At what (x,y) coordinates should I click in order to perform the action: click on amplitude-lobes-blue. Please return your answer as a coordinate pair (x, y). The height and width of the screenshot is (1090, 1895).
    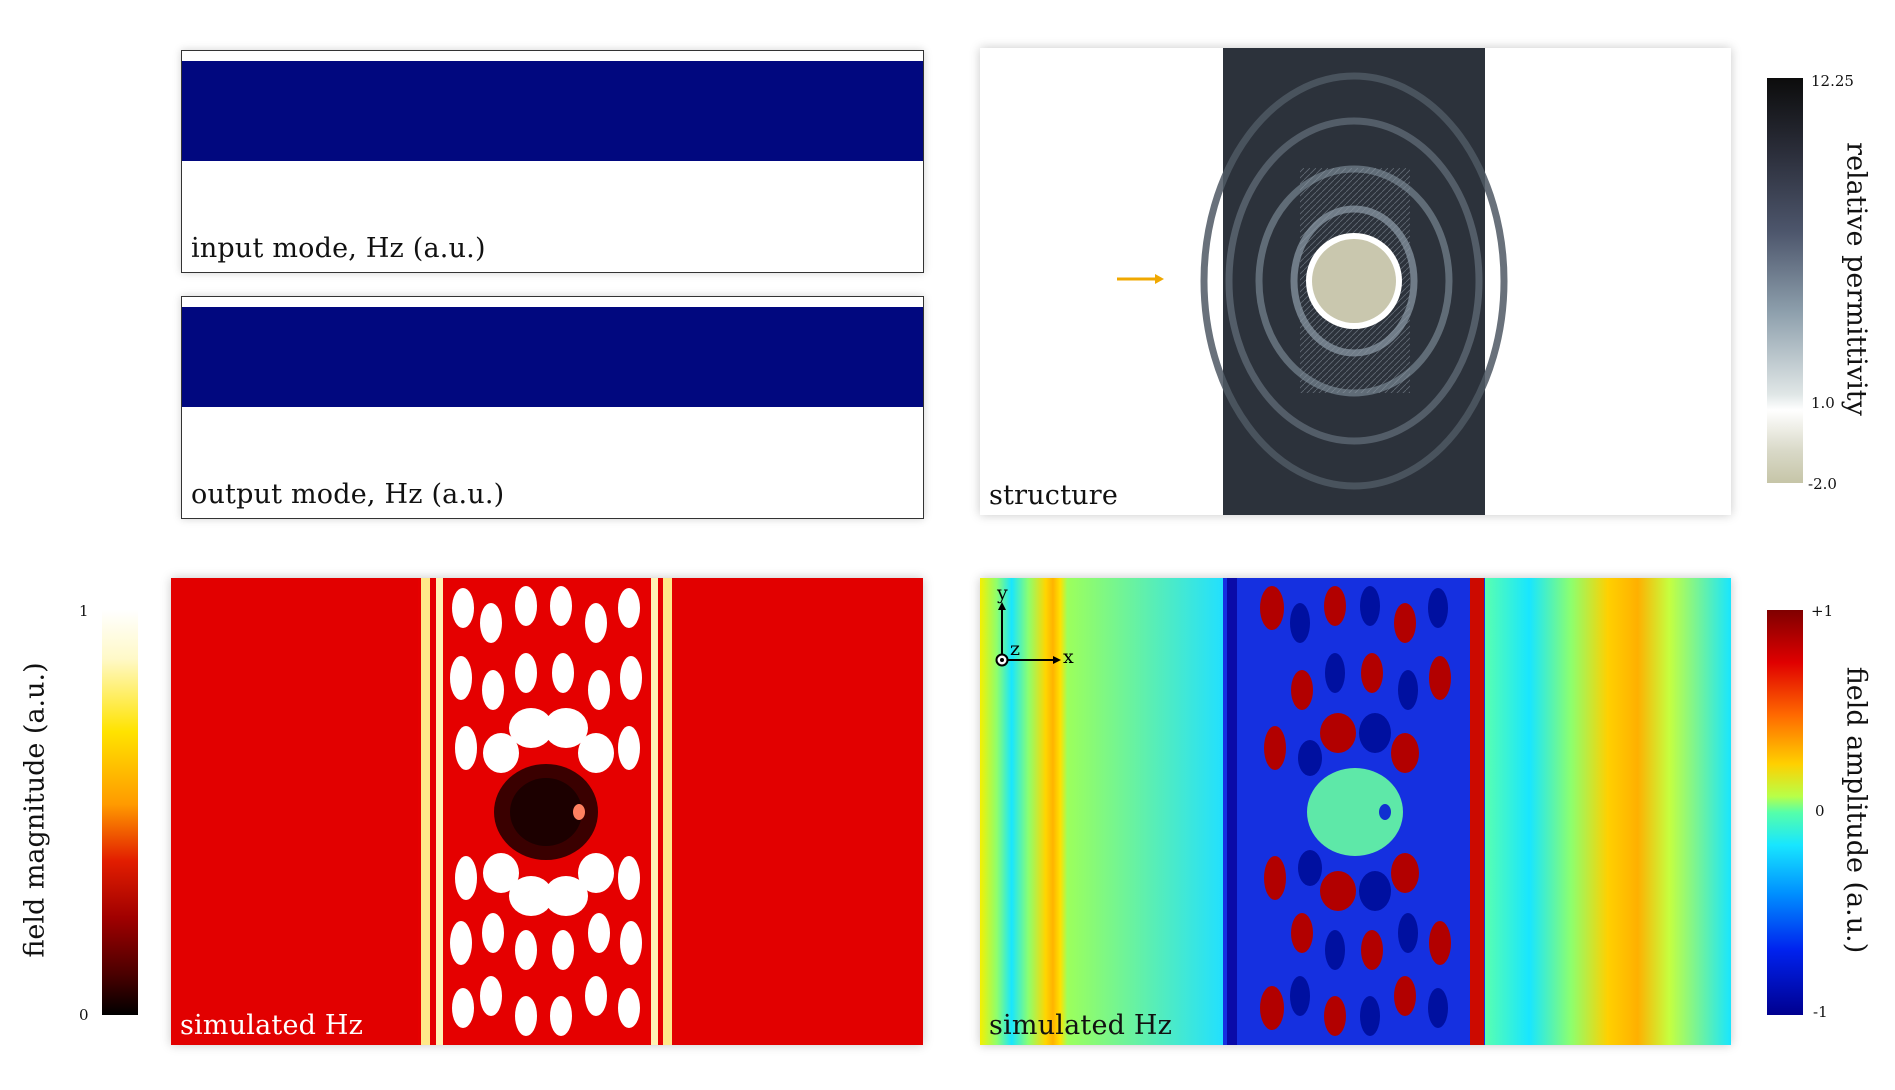
    Looking at the image, I should click on (1369, 811).